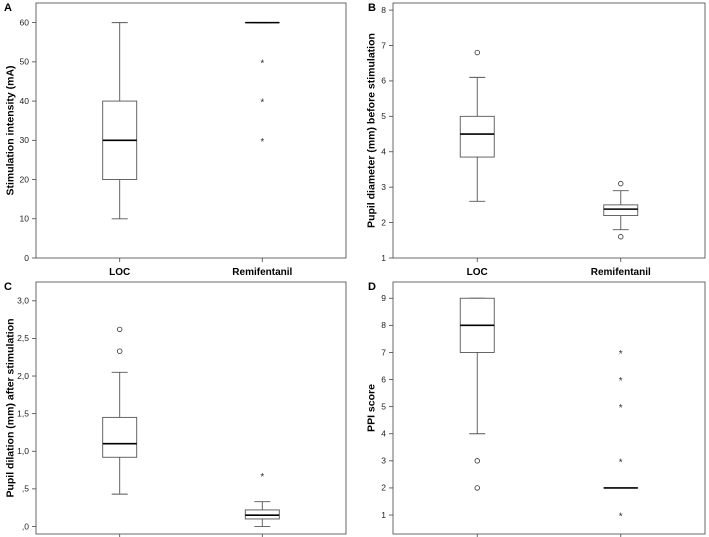 The height and width of the screenshot is (537, 709). I want to click on y-tick-label: 0, so click(26, 258).